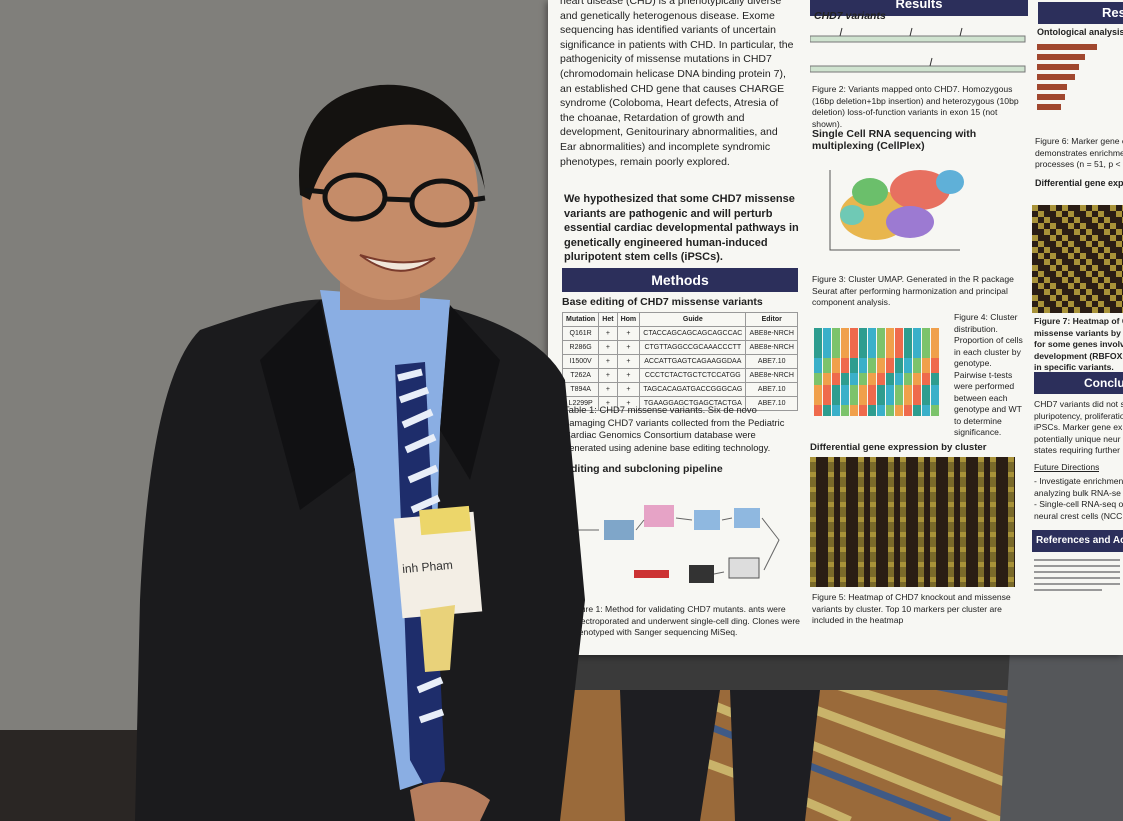 Image resolution: width=1123 pixels, height=821 pixels. Describe the element at coordinates (1078, 321) in the screenshot. I see `text-line: Figure 7: Heatmap of C` at that location.